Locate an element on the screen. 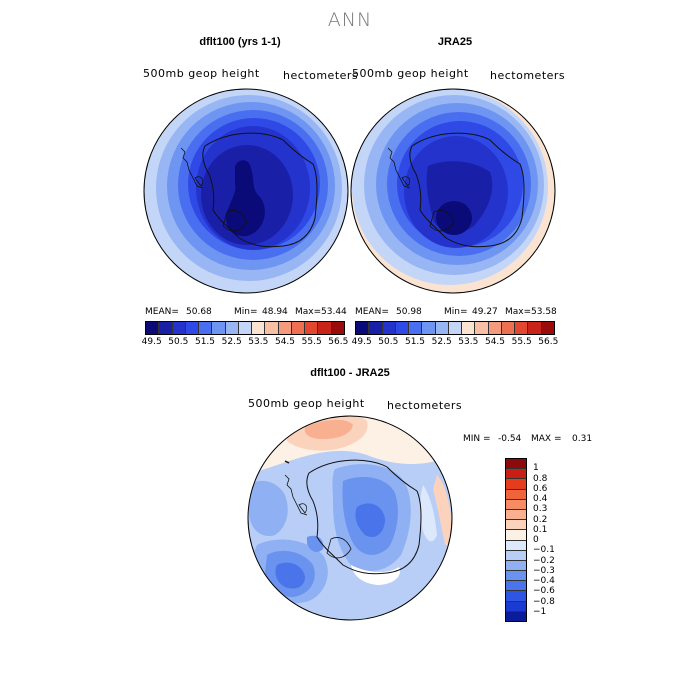 The width and height of the screenshot is (700, 700). colorbar-ticks-obs: 49.5 50.5 51.5 52.5 53.5 54.5 55.5 56.5 is located at coordinates (455, 343).